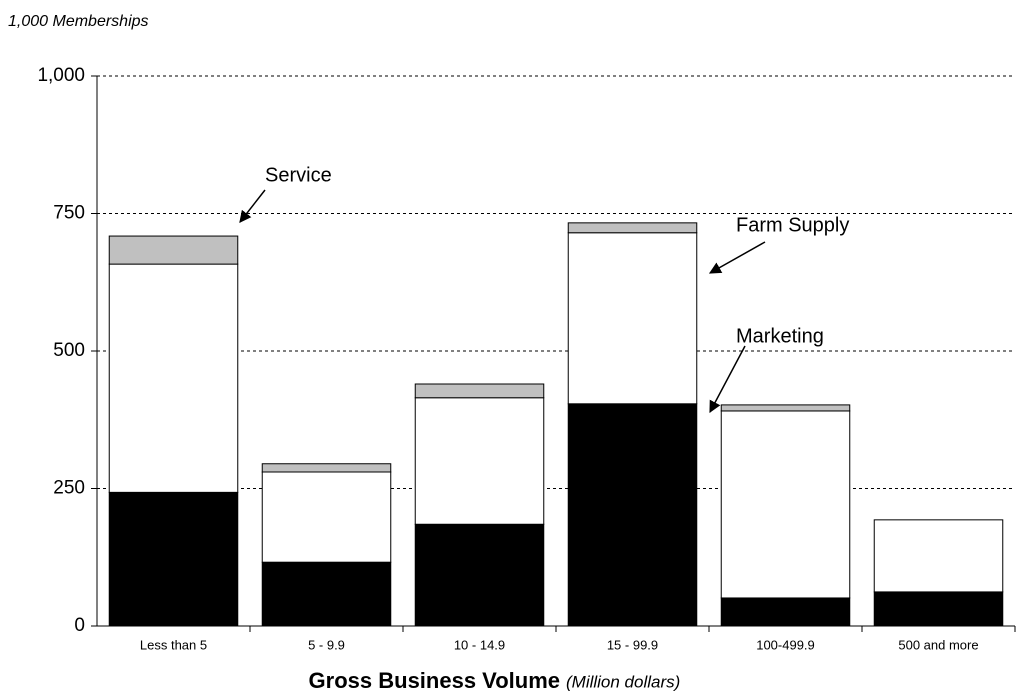  Describe the element at coordinates (61, 75) in the screenshot. I see `y-tick-label: 1,000` at that location.